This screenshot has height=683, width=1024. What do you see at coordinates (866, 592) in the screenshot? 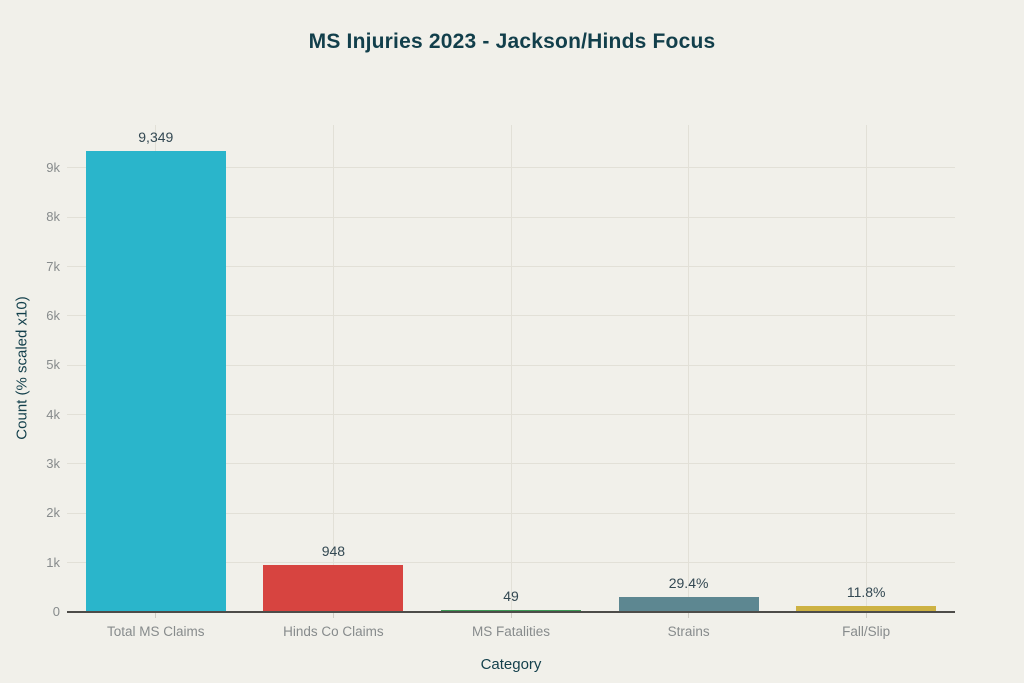
I see `bar-value-label: 11.8%` at bounding box center [866, 592].